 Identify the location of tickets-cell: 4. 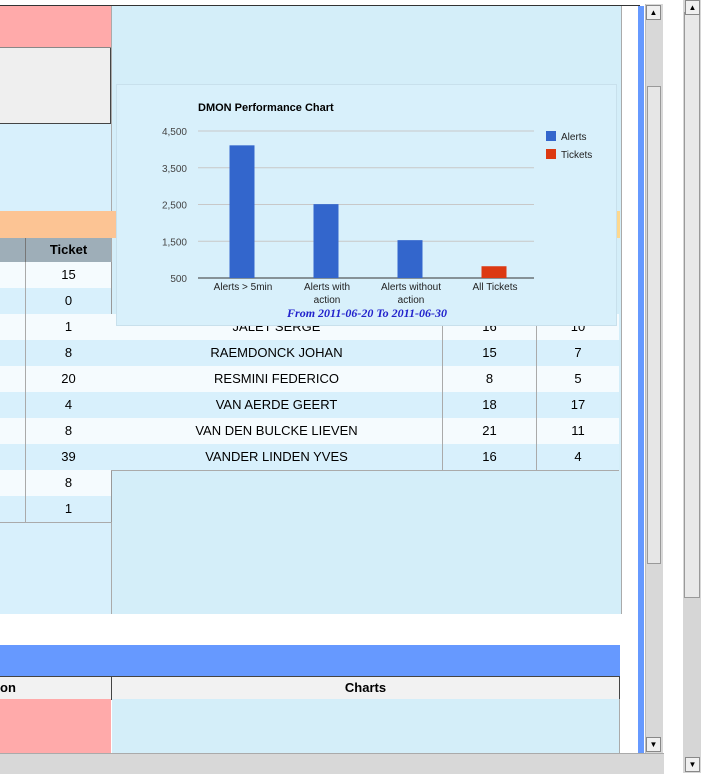
(578, 456).